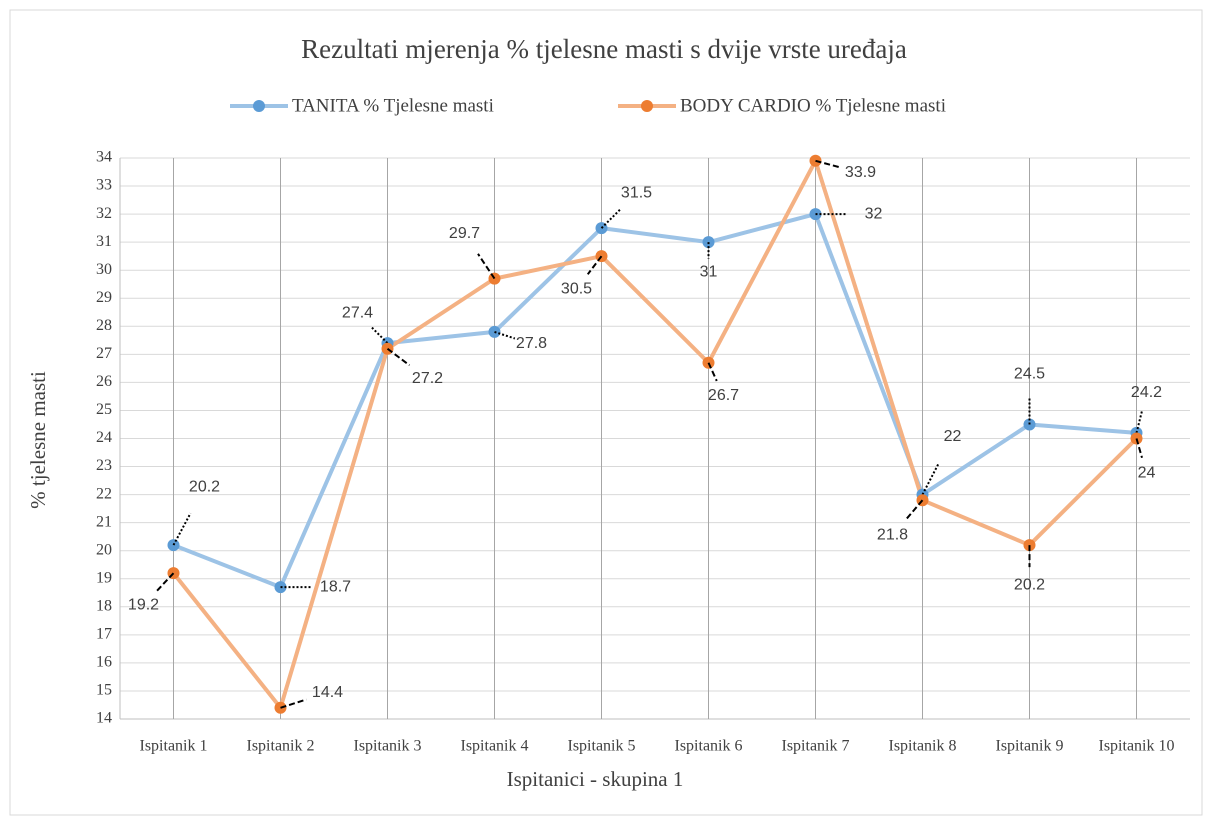  I want to click on y-tick-label: 26, so click(104, 381).